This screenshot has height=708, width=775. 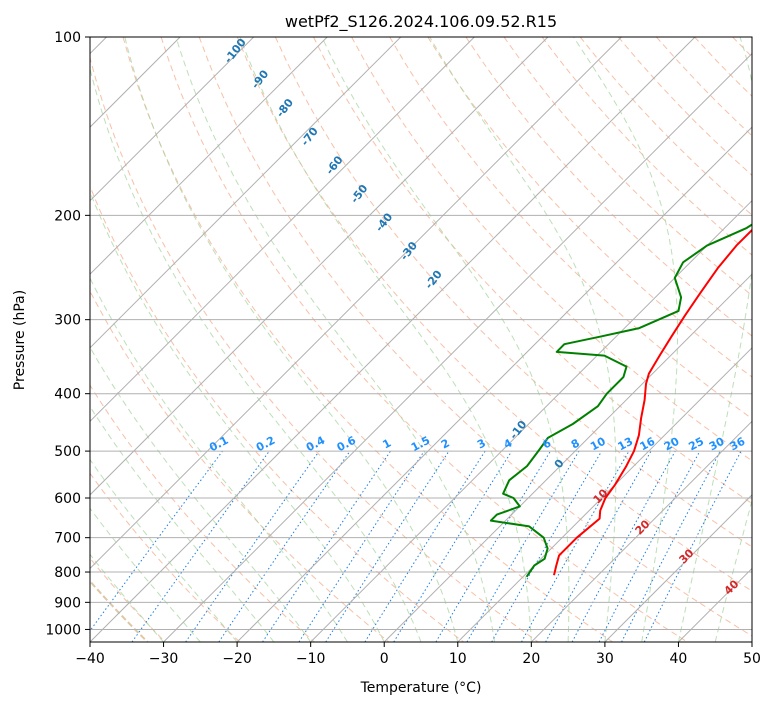 I want to click on y-tick-label: 600, so click(x=67, y=499).